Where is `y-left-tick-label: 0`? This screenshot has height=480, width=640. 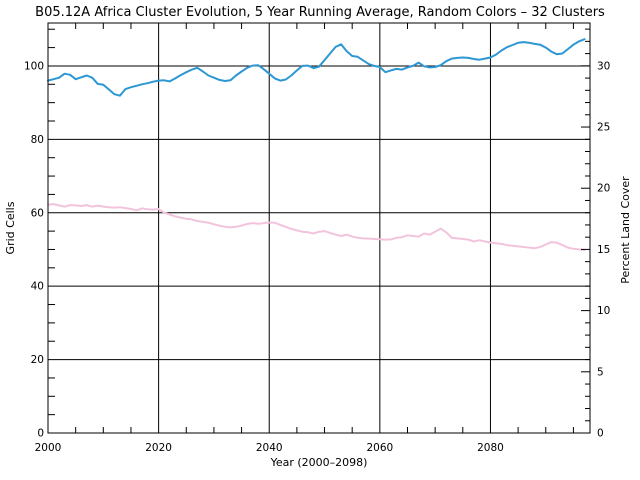 y-left-tick-label: 0 is located at coordinates (40, 434).